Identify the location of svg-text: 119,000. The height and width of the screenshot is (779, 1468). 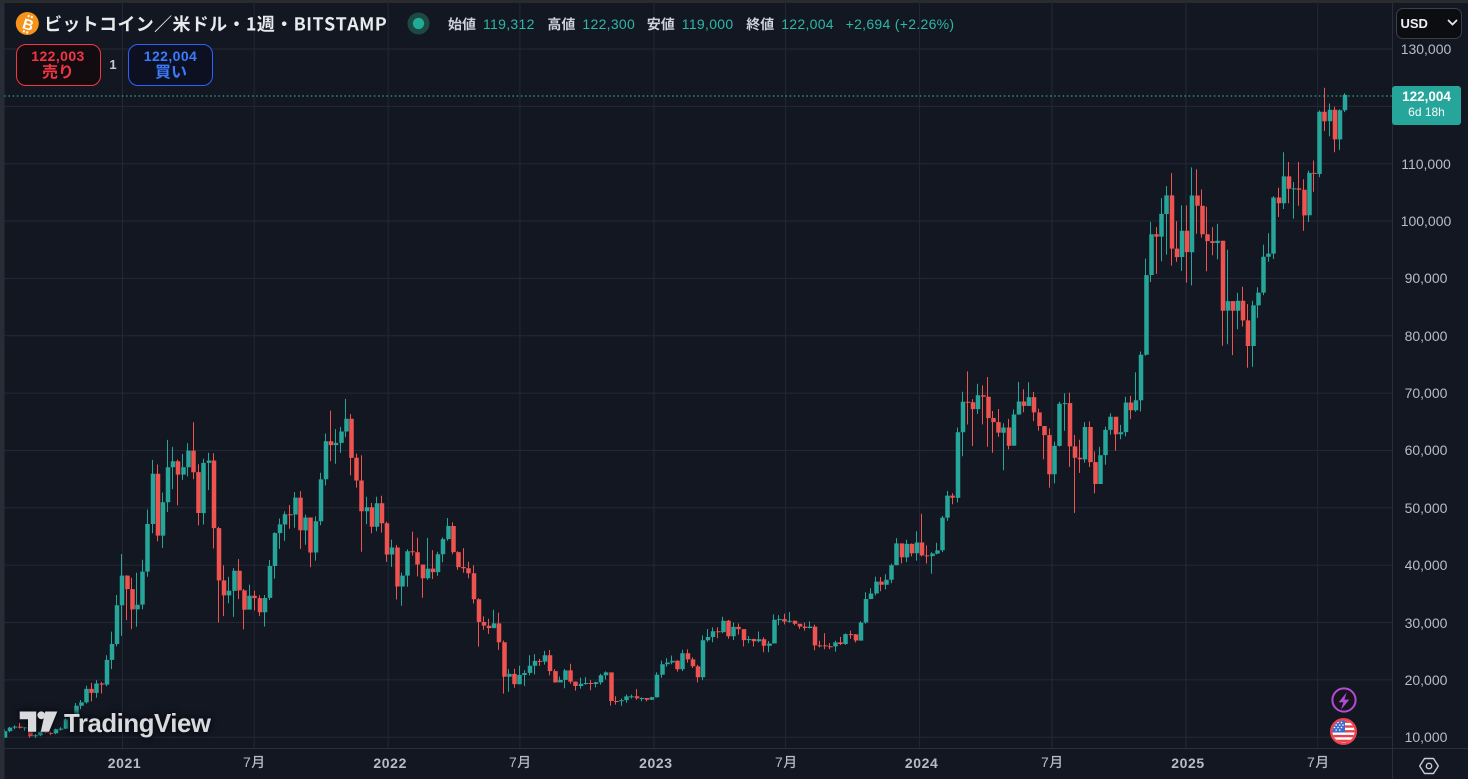
(708, 24).